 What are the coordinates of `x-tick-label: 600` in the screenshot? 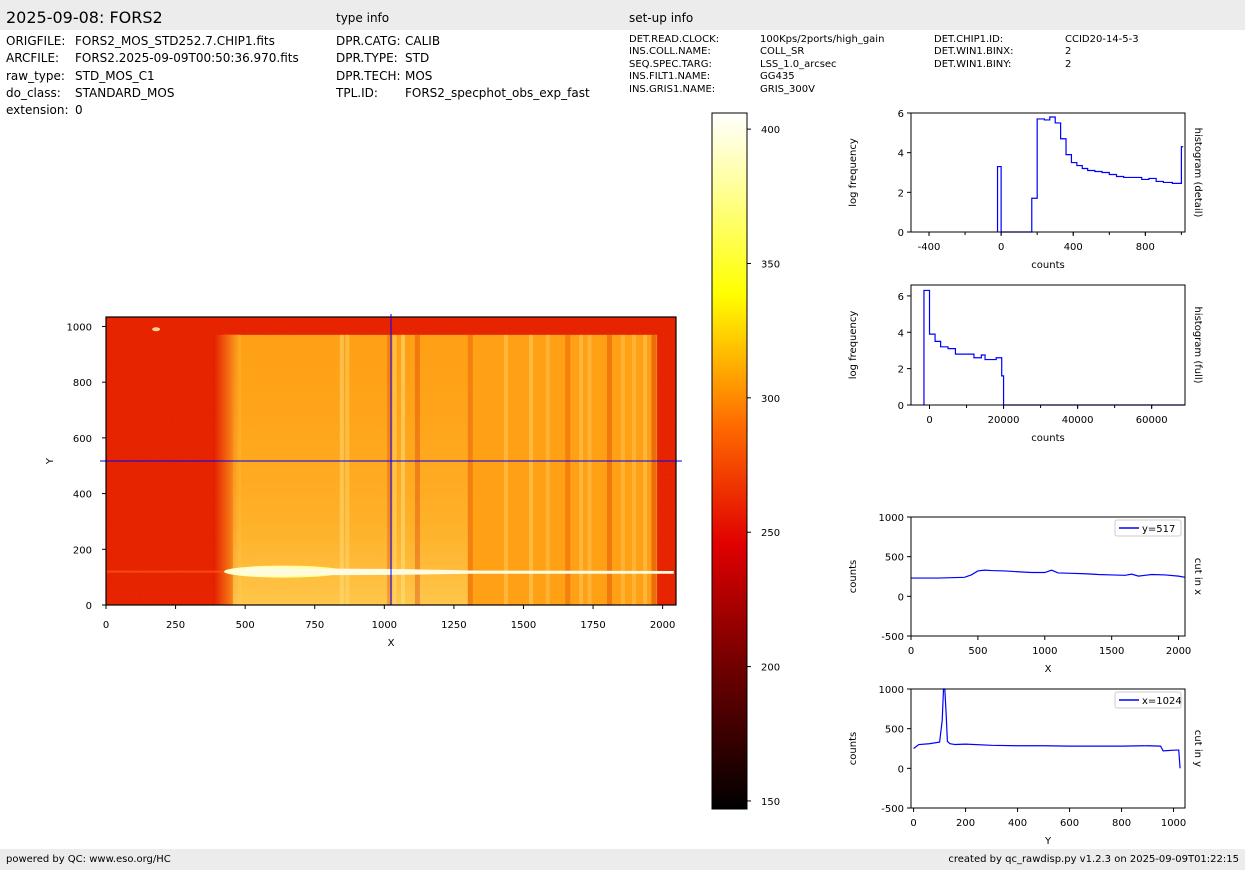 It's located at (1069, 823).